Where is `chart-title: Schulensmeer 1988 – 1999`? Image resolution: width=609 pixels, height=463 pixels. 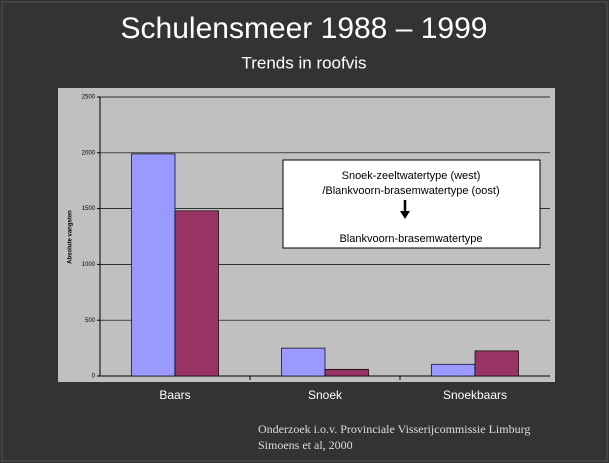
chart-title: Schulensmeer 1988 – 1999 is located at coordinates (304, 28).